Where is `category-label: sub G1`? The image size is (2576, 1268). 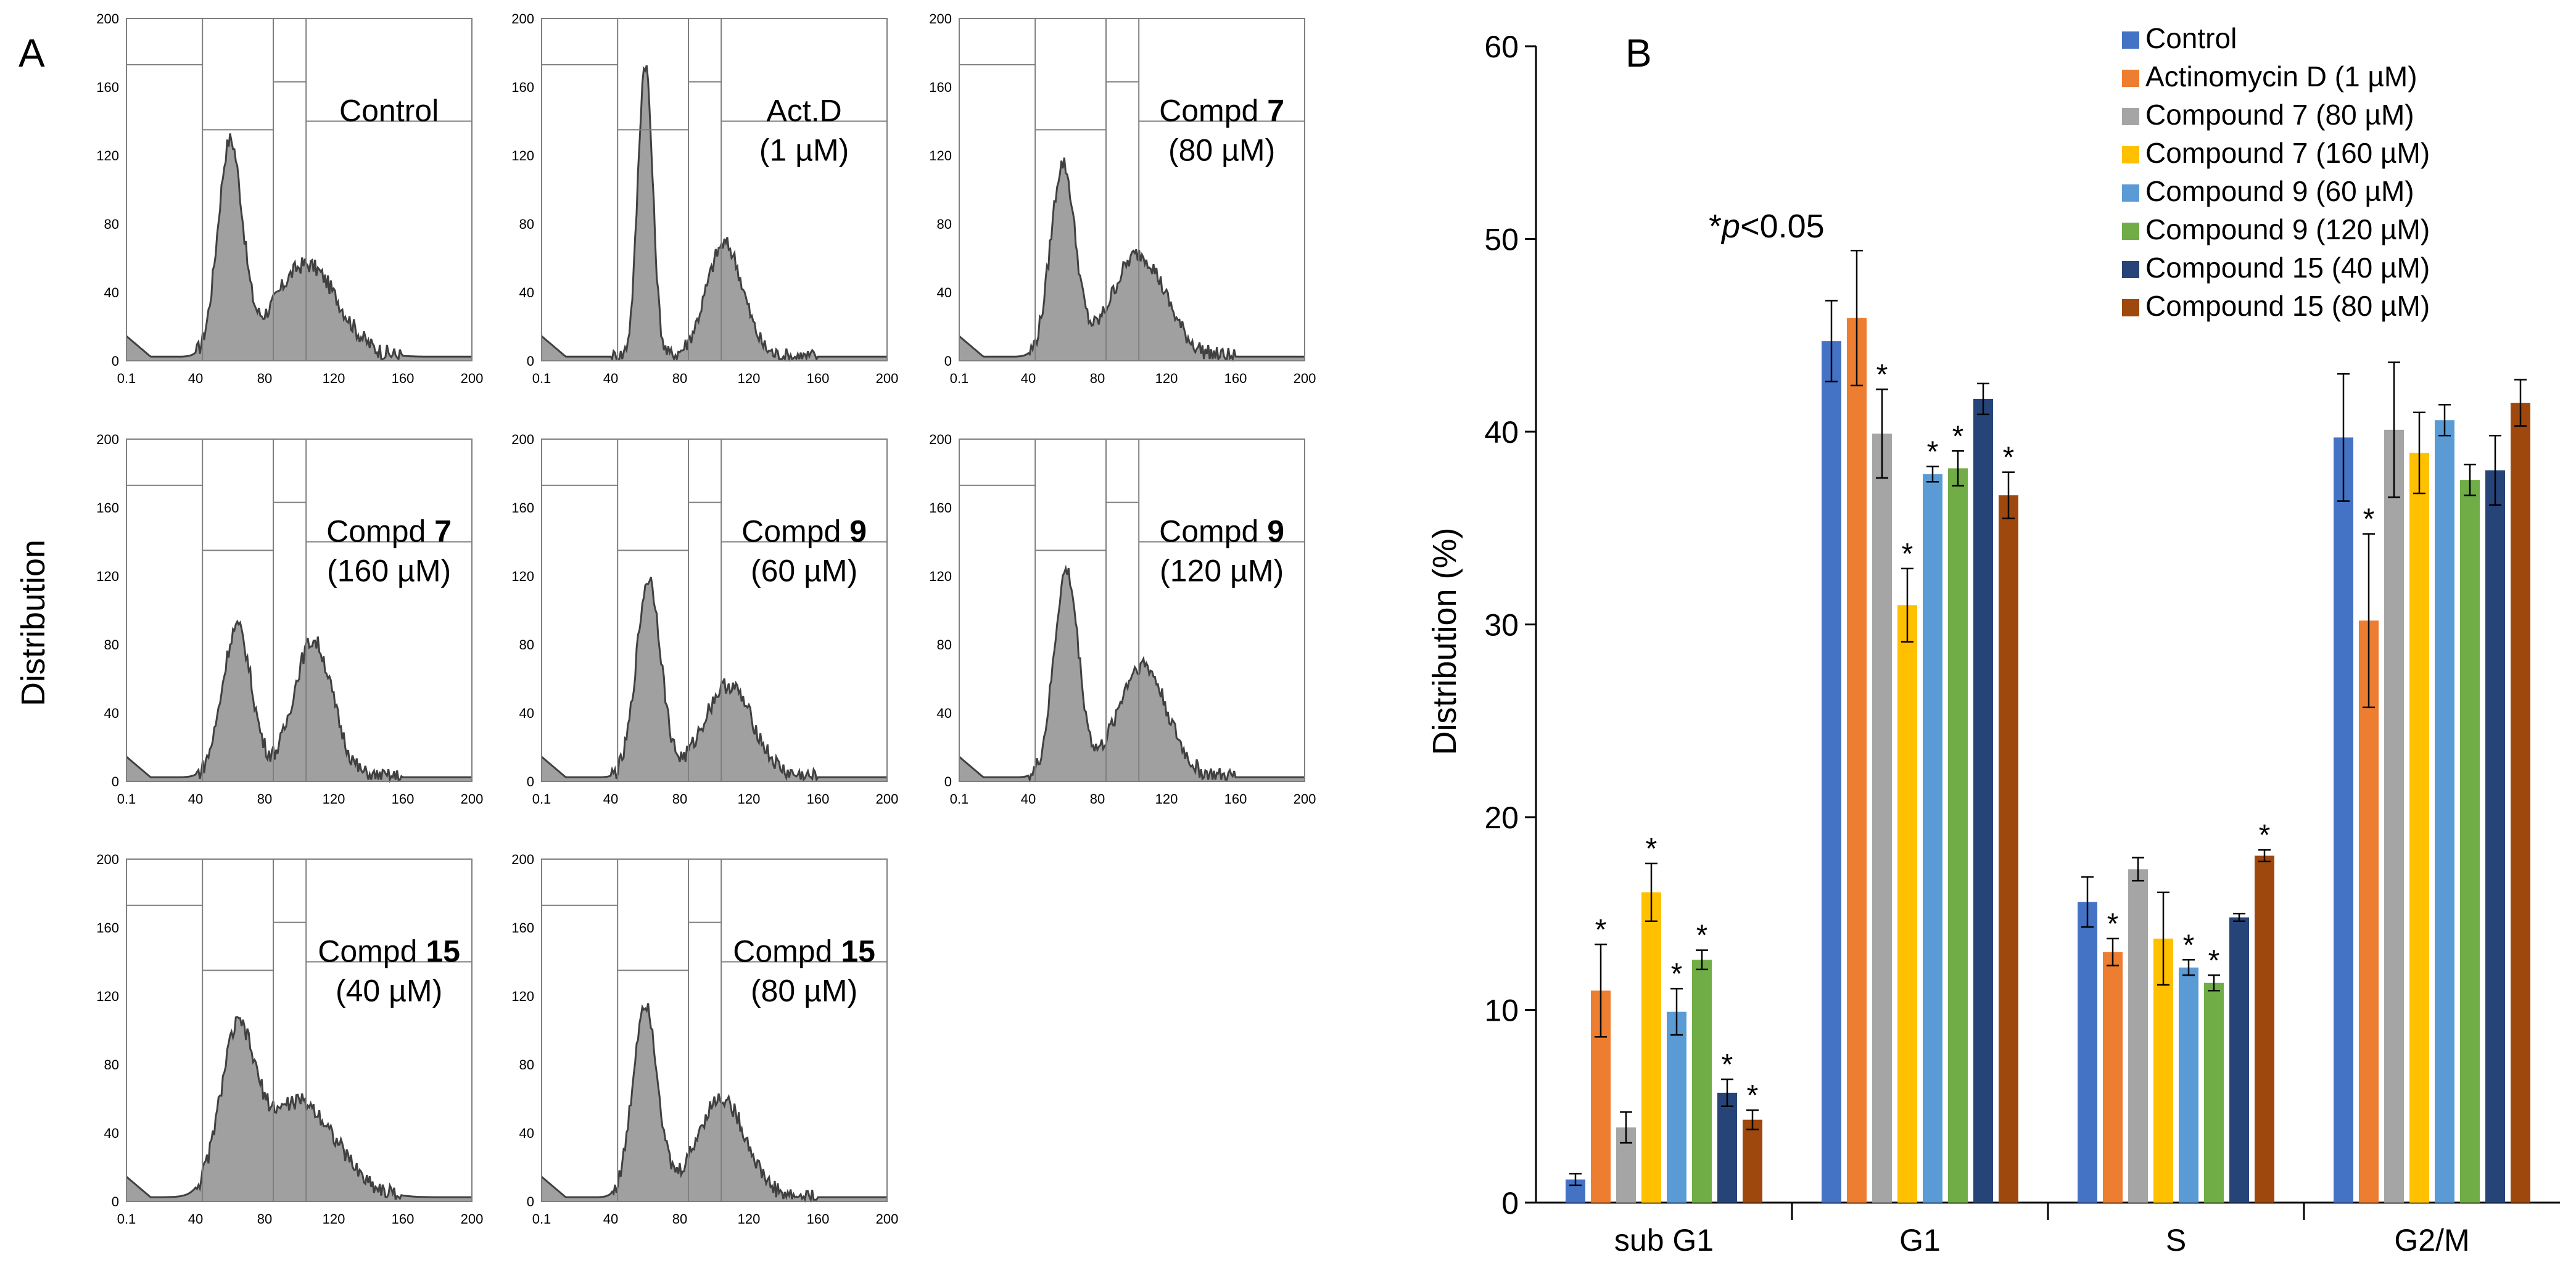
category-label: sub G1 is located at coordinates (1664, 1240).